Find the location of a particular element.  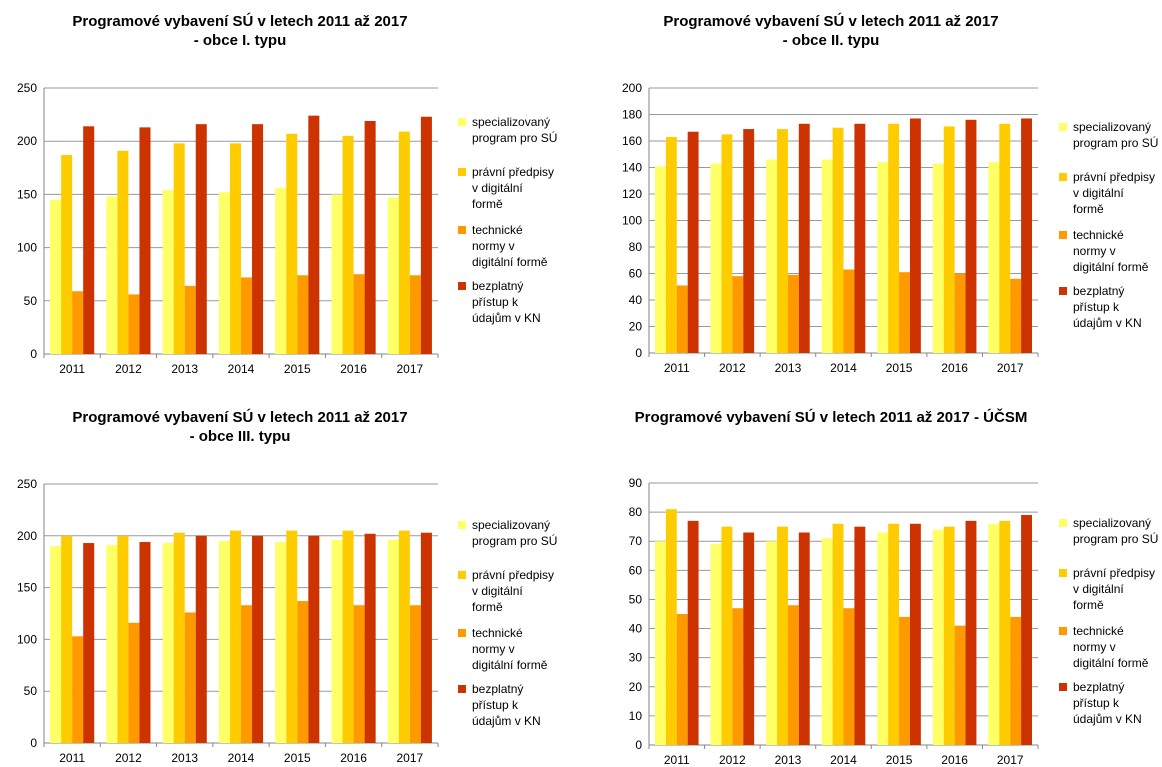

y-tick-label: 100 is located at coordinates (27, 248).